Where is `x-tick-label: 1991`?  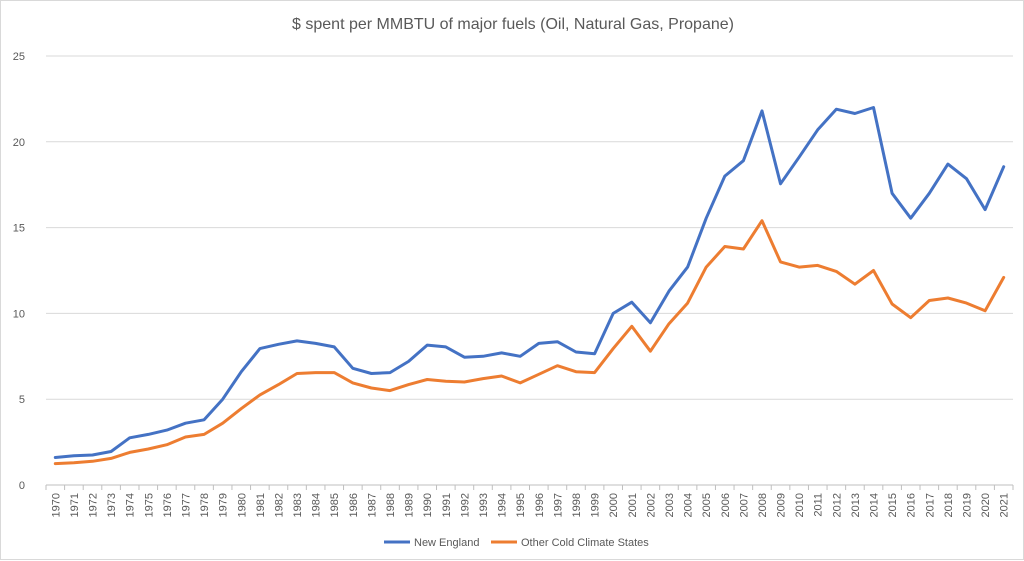
x-tick-label: 1991 is located at coordinates (447, 505).